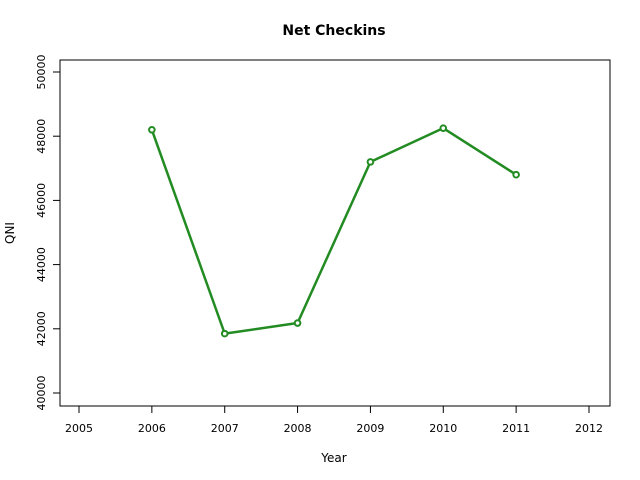 The height and width of the screenshot is (480, 640). What do you see at coordinates (443, 428) in the screenshot?
I see `x-tick-label: 2010` at bounding box center [443, 428].